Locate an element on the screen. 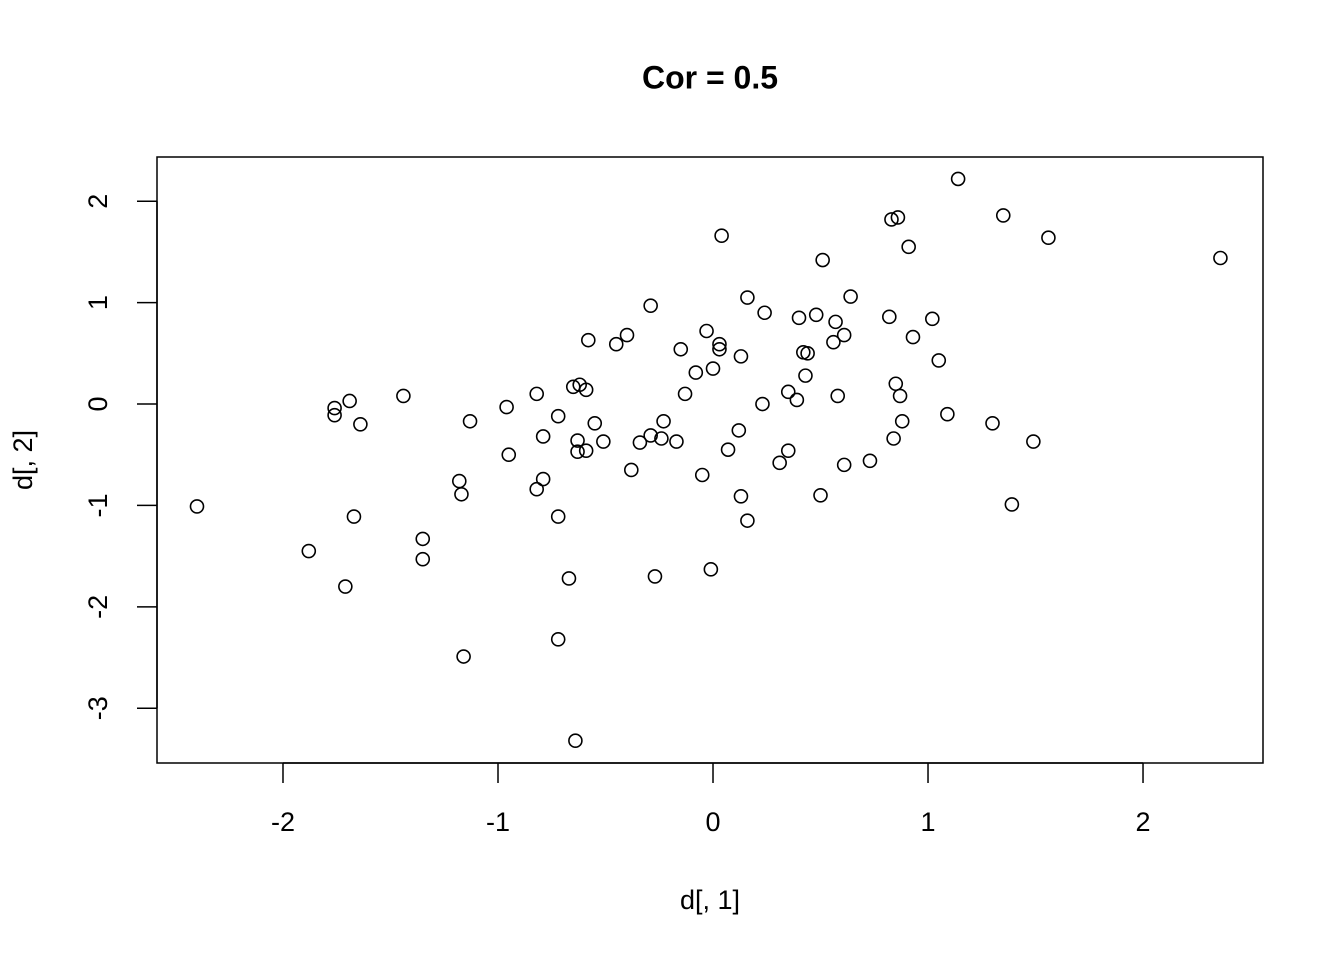 The height and width of the screenshot is (960, 1344). y-tick-label: -3 is located at coordinates (98, 708).